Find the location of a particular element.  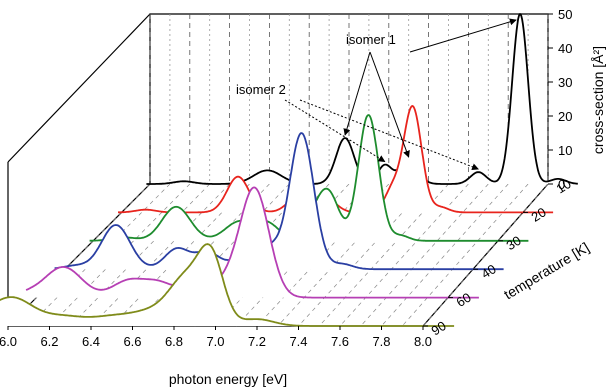

z-tick-label: 50 is located at coordinates (565, 14).